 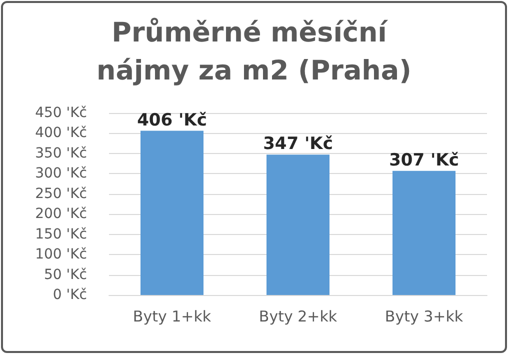 What do you see at coordinates (61, 194) in the screenshot?
I see `y-tick-label: 250 'Kč` at bounding box center [61, 194].